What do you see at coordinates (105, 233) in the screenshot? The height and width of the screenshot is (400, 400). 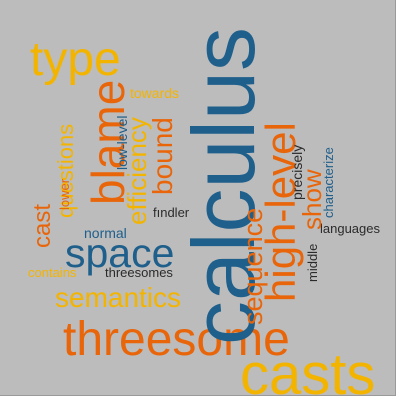 I see `word-normal: normal` at bounding box center [105, 233].